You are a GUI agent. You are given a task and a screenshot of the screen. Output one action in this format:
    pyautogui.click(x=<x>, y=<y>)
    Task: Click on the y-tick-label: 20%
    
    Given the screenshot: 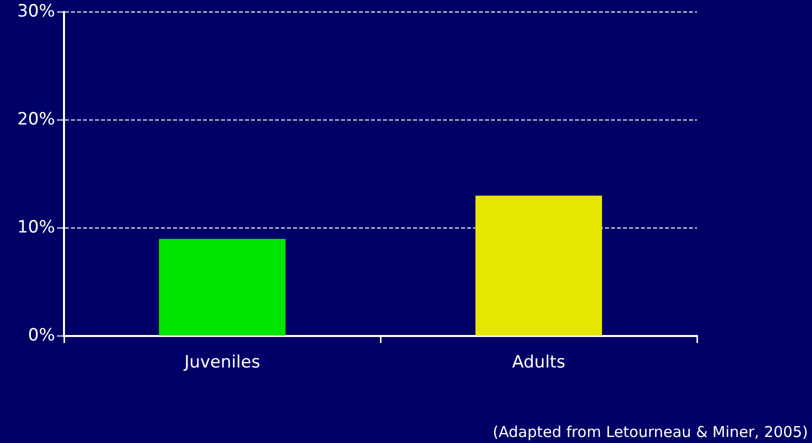 What is the action you would take?
    pyautogui.click(x=36, y=120)
    